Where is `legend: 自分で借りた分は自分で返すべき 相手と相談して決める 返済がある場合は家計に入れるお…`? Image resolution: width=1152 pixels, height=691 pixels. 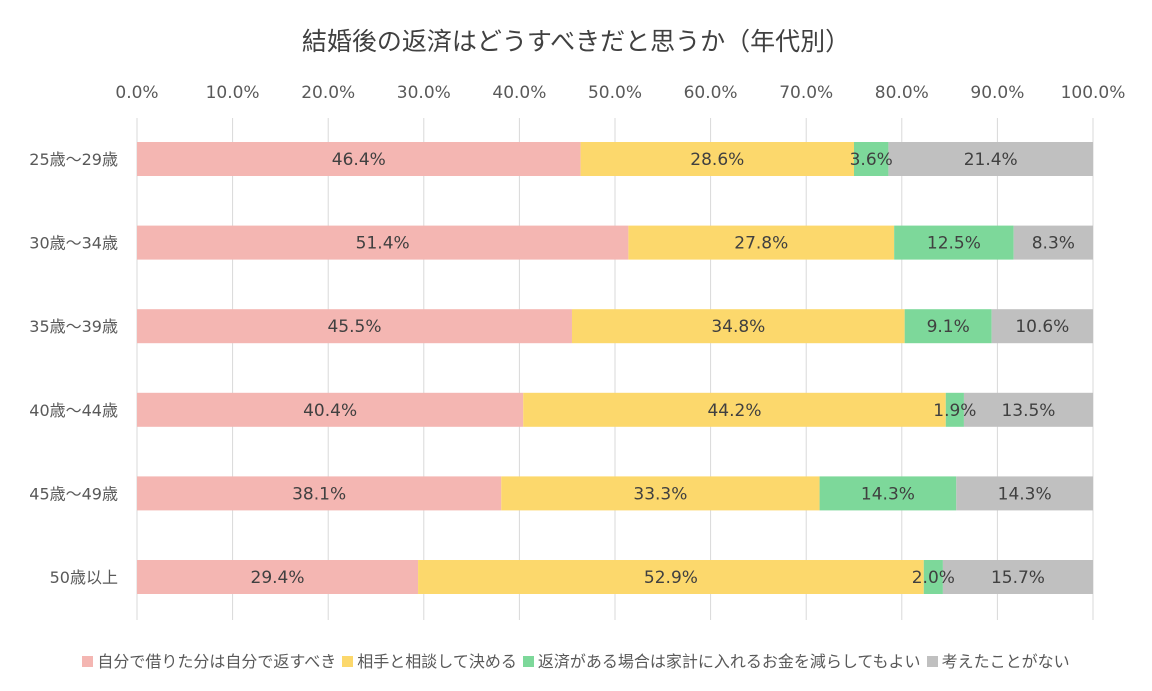 legend: 自分で借りた分は自分で返すべき 相手と相談して決める 返済がある場合は家計に入れるお… is located at coordinates (576, 660).